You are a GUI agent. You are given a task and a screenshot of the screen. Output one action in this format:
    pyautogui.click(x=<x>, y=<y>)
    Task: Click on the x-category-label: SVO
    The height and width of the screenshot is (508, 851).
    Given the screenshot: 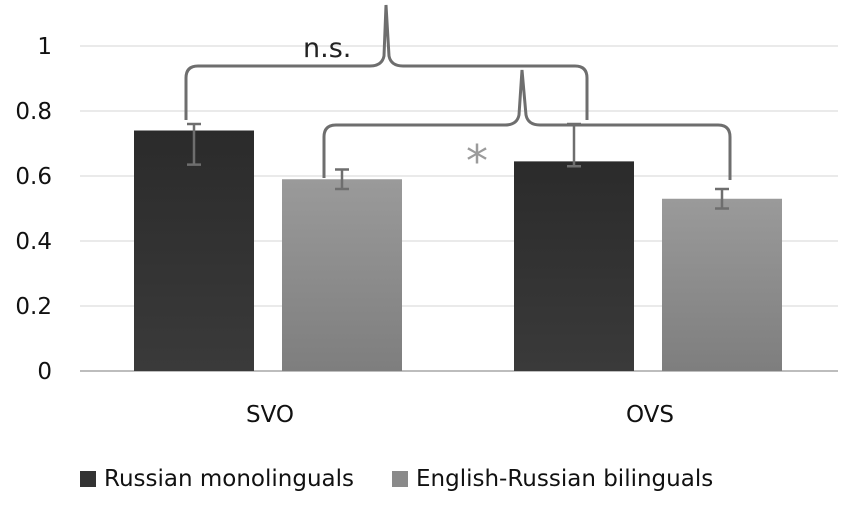 What is the action you would take?
    pyautogui.click(x=270, y=415)
    